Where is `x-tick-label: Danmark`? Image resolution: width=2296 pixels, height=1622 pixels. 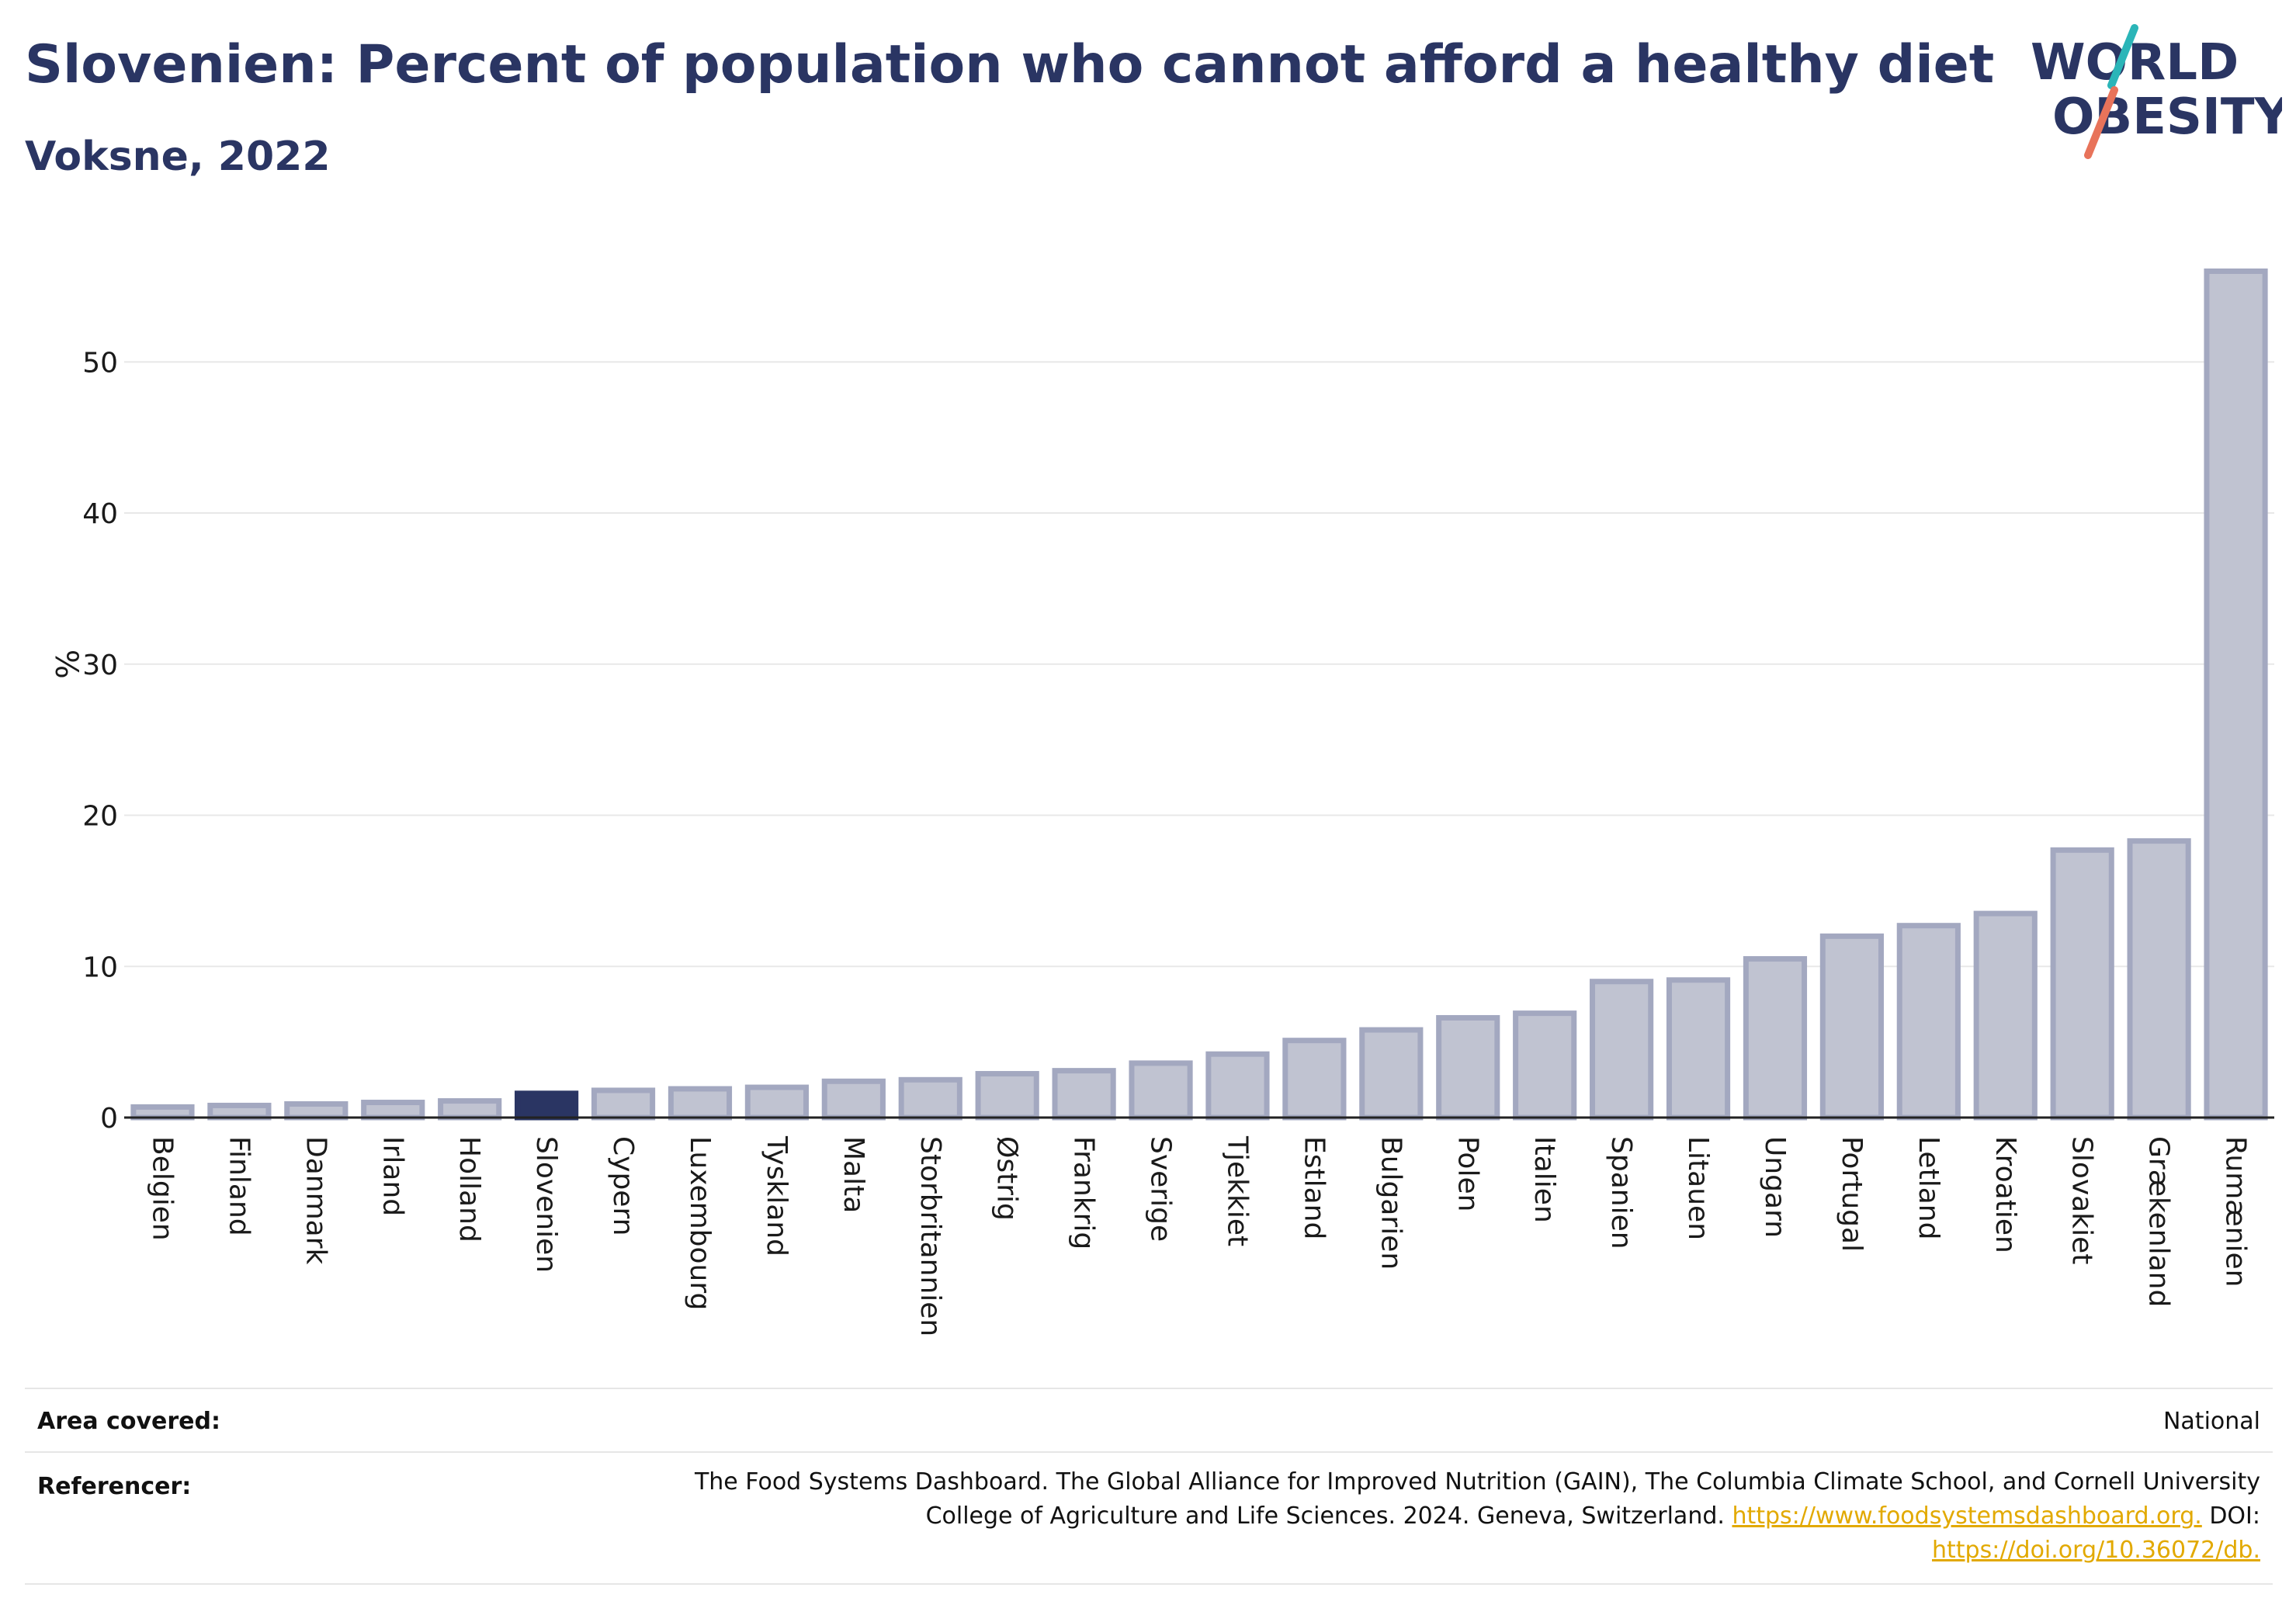
x-tick-label: Danmark is located at coordinates (315, 1200).